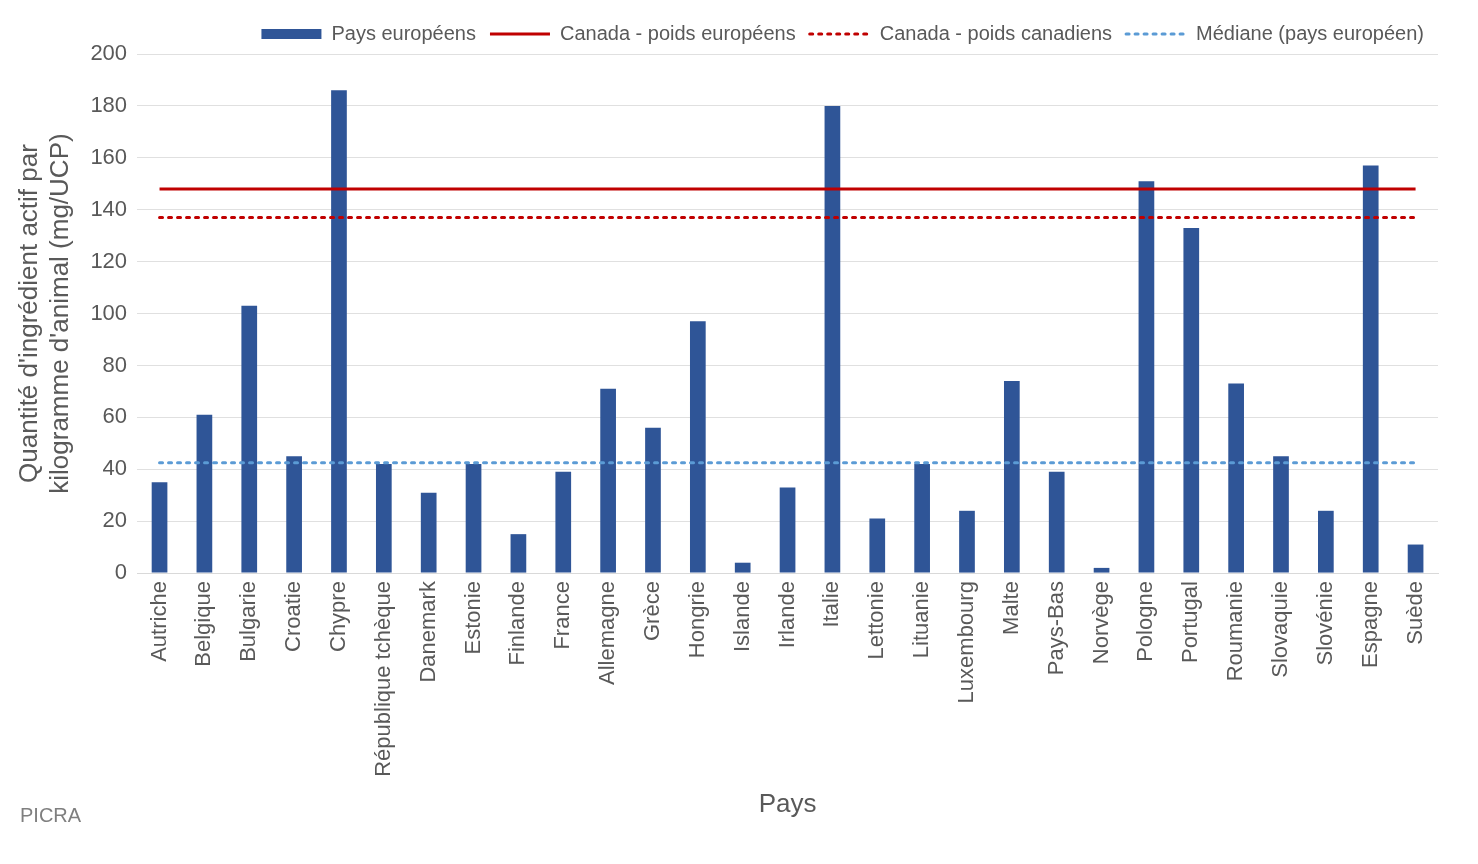 This screenshot has width=1478, height=864. Describe the element at coordinates (472, 618) in the screenshot. I see `x-tick-label: Estonie` at that location.